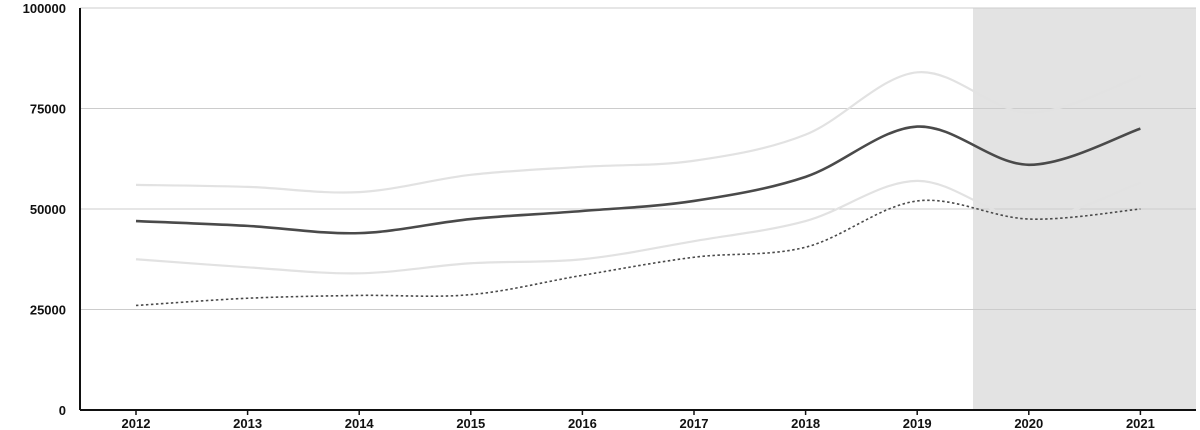 Image resolution: width=1200 pixels, height=430 pixels. What do you see at coordinates (48, 109) in the screenshot?
I see `y-tick-label: 75000` at bounding box center [48, 109].